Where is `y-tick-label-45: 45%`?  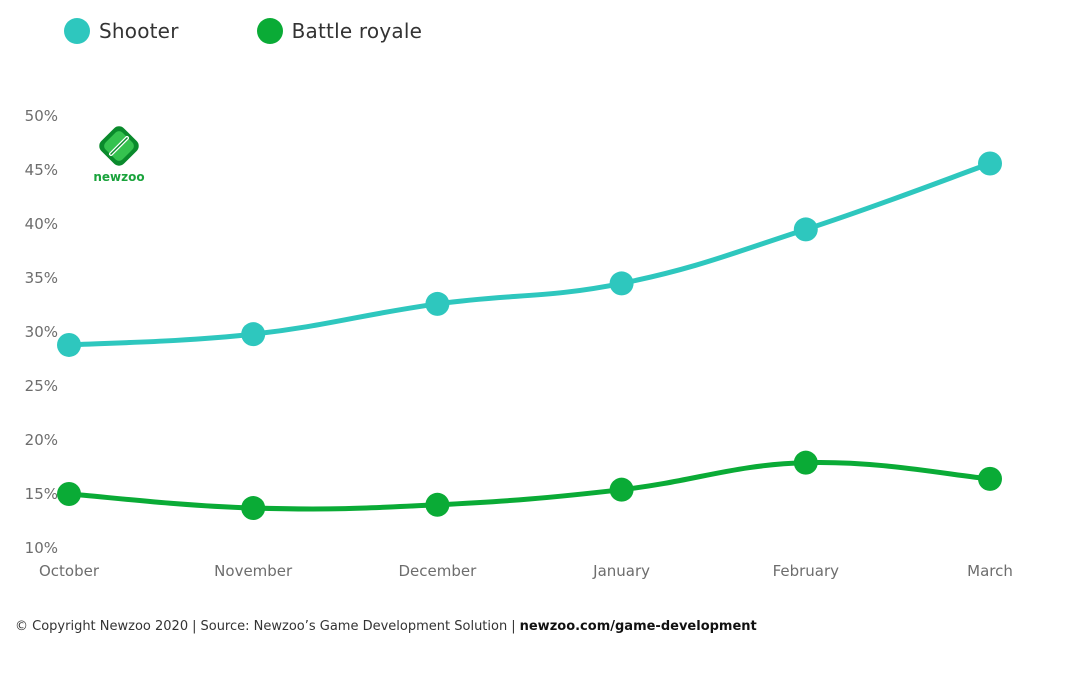 y-tick-label-45: 45% is located at coordinates (41, 170).